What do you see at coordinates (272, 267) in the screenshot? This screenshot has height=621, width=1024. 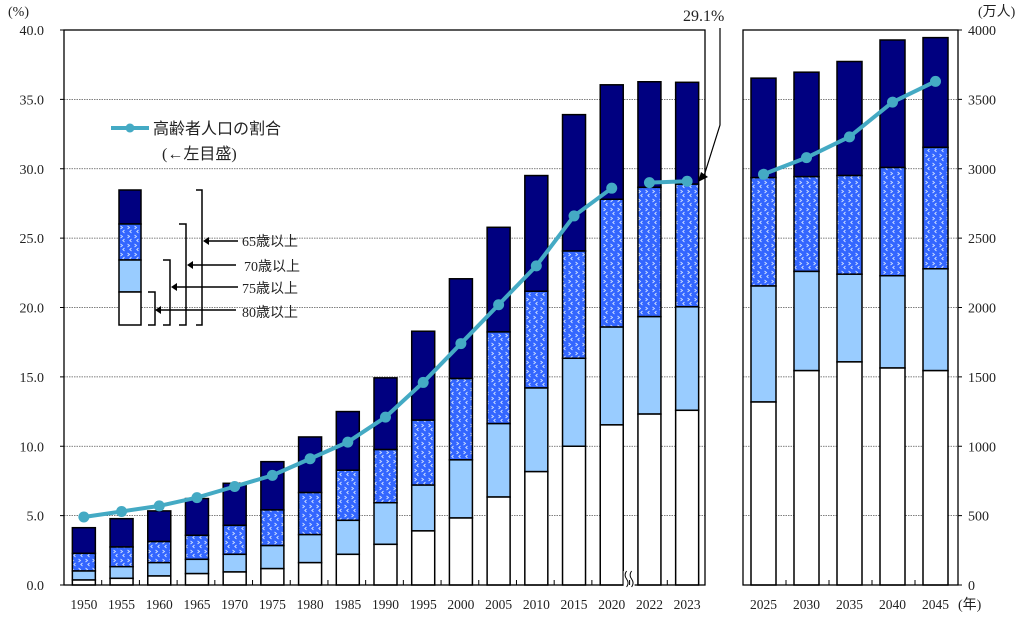 I see `legend-label-70: 70歳以上` at bounding box center [272, 267].